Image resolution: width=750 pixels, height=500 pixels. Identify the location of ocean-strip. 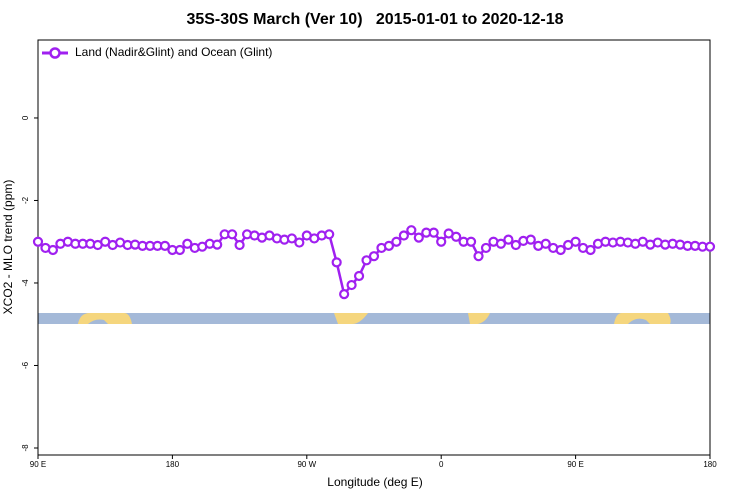
(374, 318).